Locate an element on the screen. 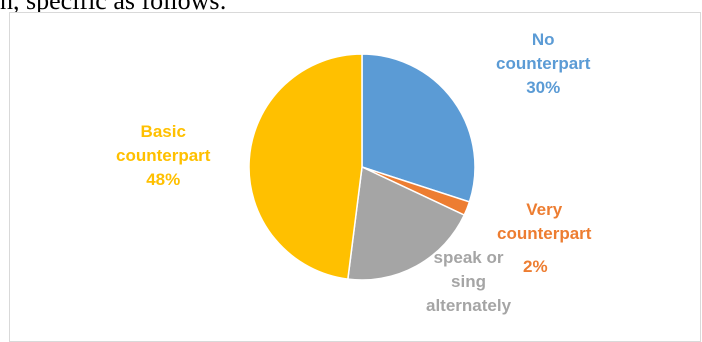 The width and height of the screenshot is (702, 342). data-label-very-counterpart-percent: 2% is located at coordinates (535, 267).